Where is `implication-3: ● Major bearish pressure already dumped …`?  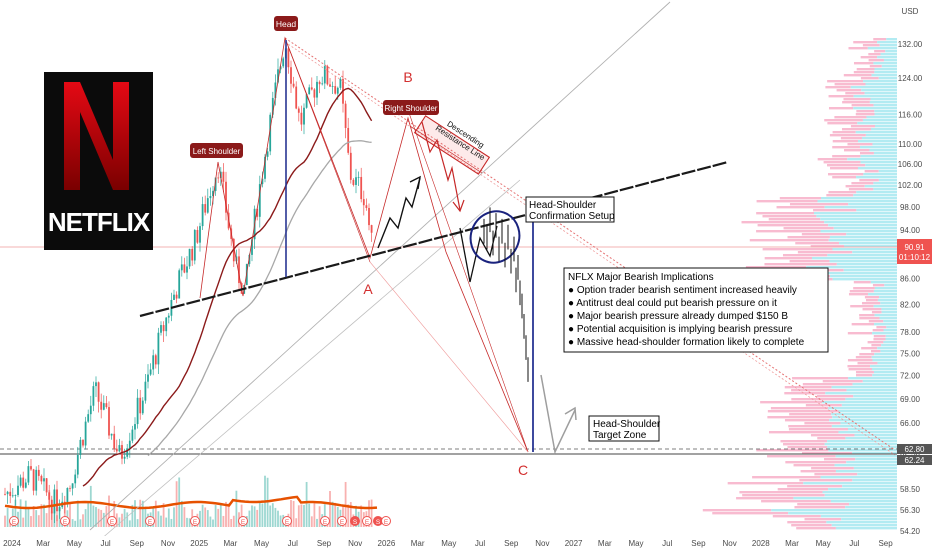
implication-3: ● Major bearish pressure already dumped … is located at coordinates (678, 316).